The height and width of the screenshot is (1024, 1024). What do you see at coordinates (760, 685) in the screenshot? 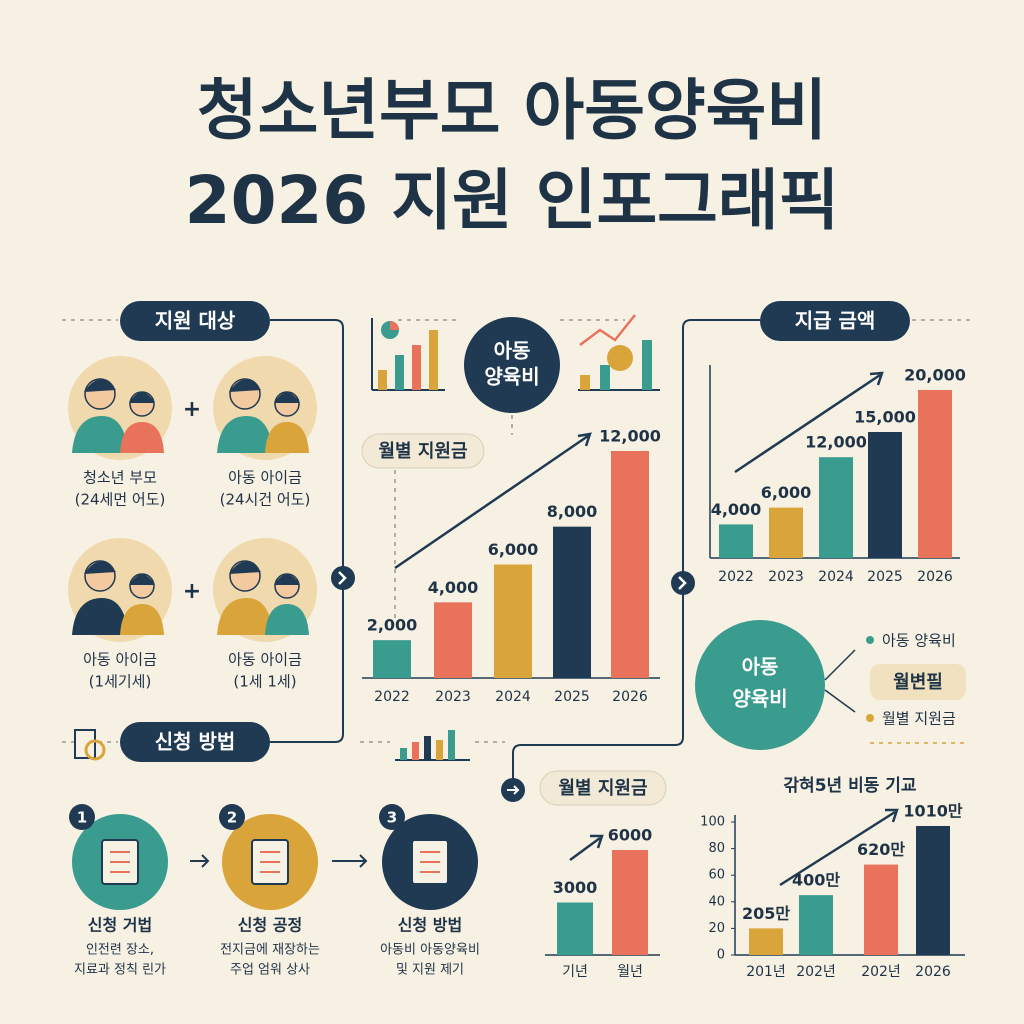
I see `badge` at bounding box center [760, 685].